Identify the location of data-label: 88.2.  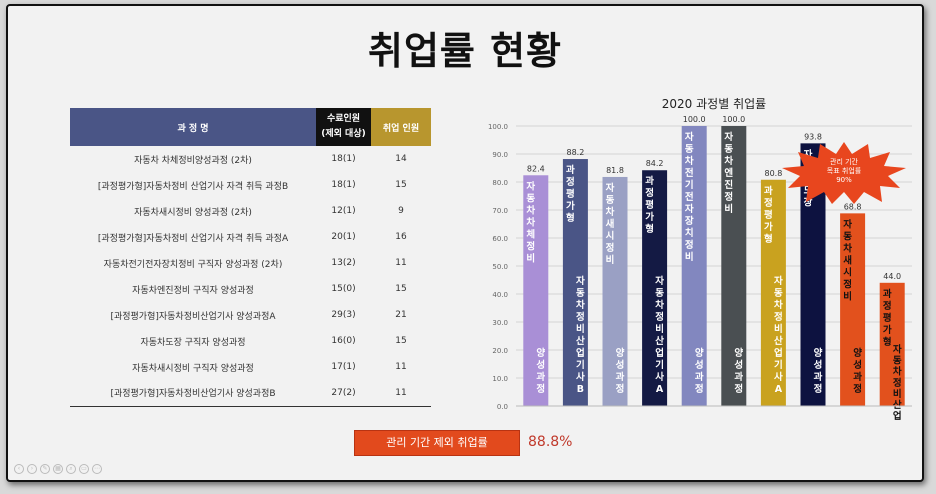
(575, 152).